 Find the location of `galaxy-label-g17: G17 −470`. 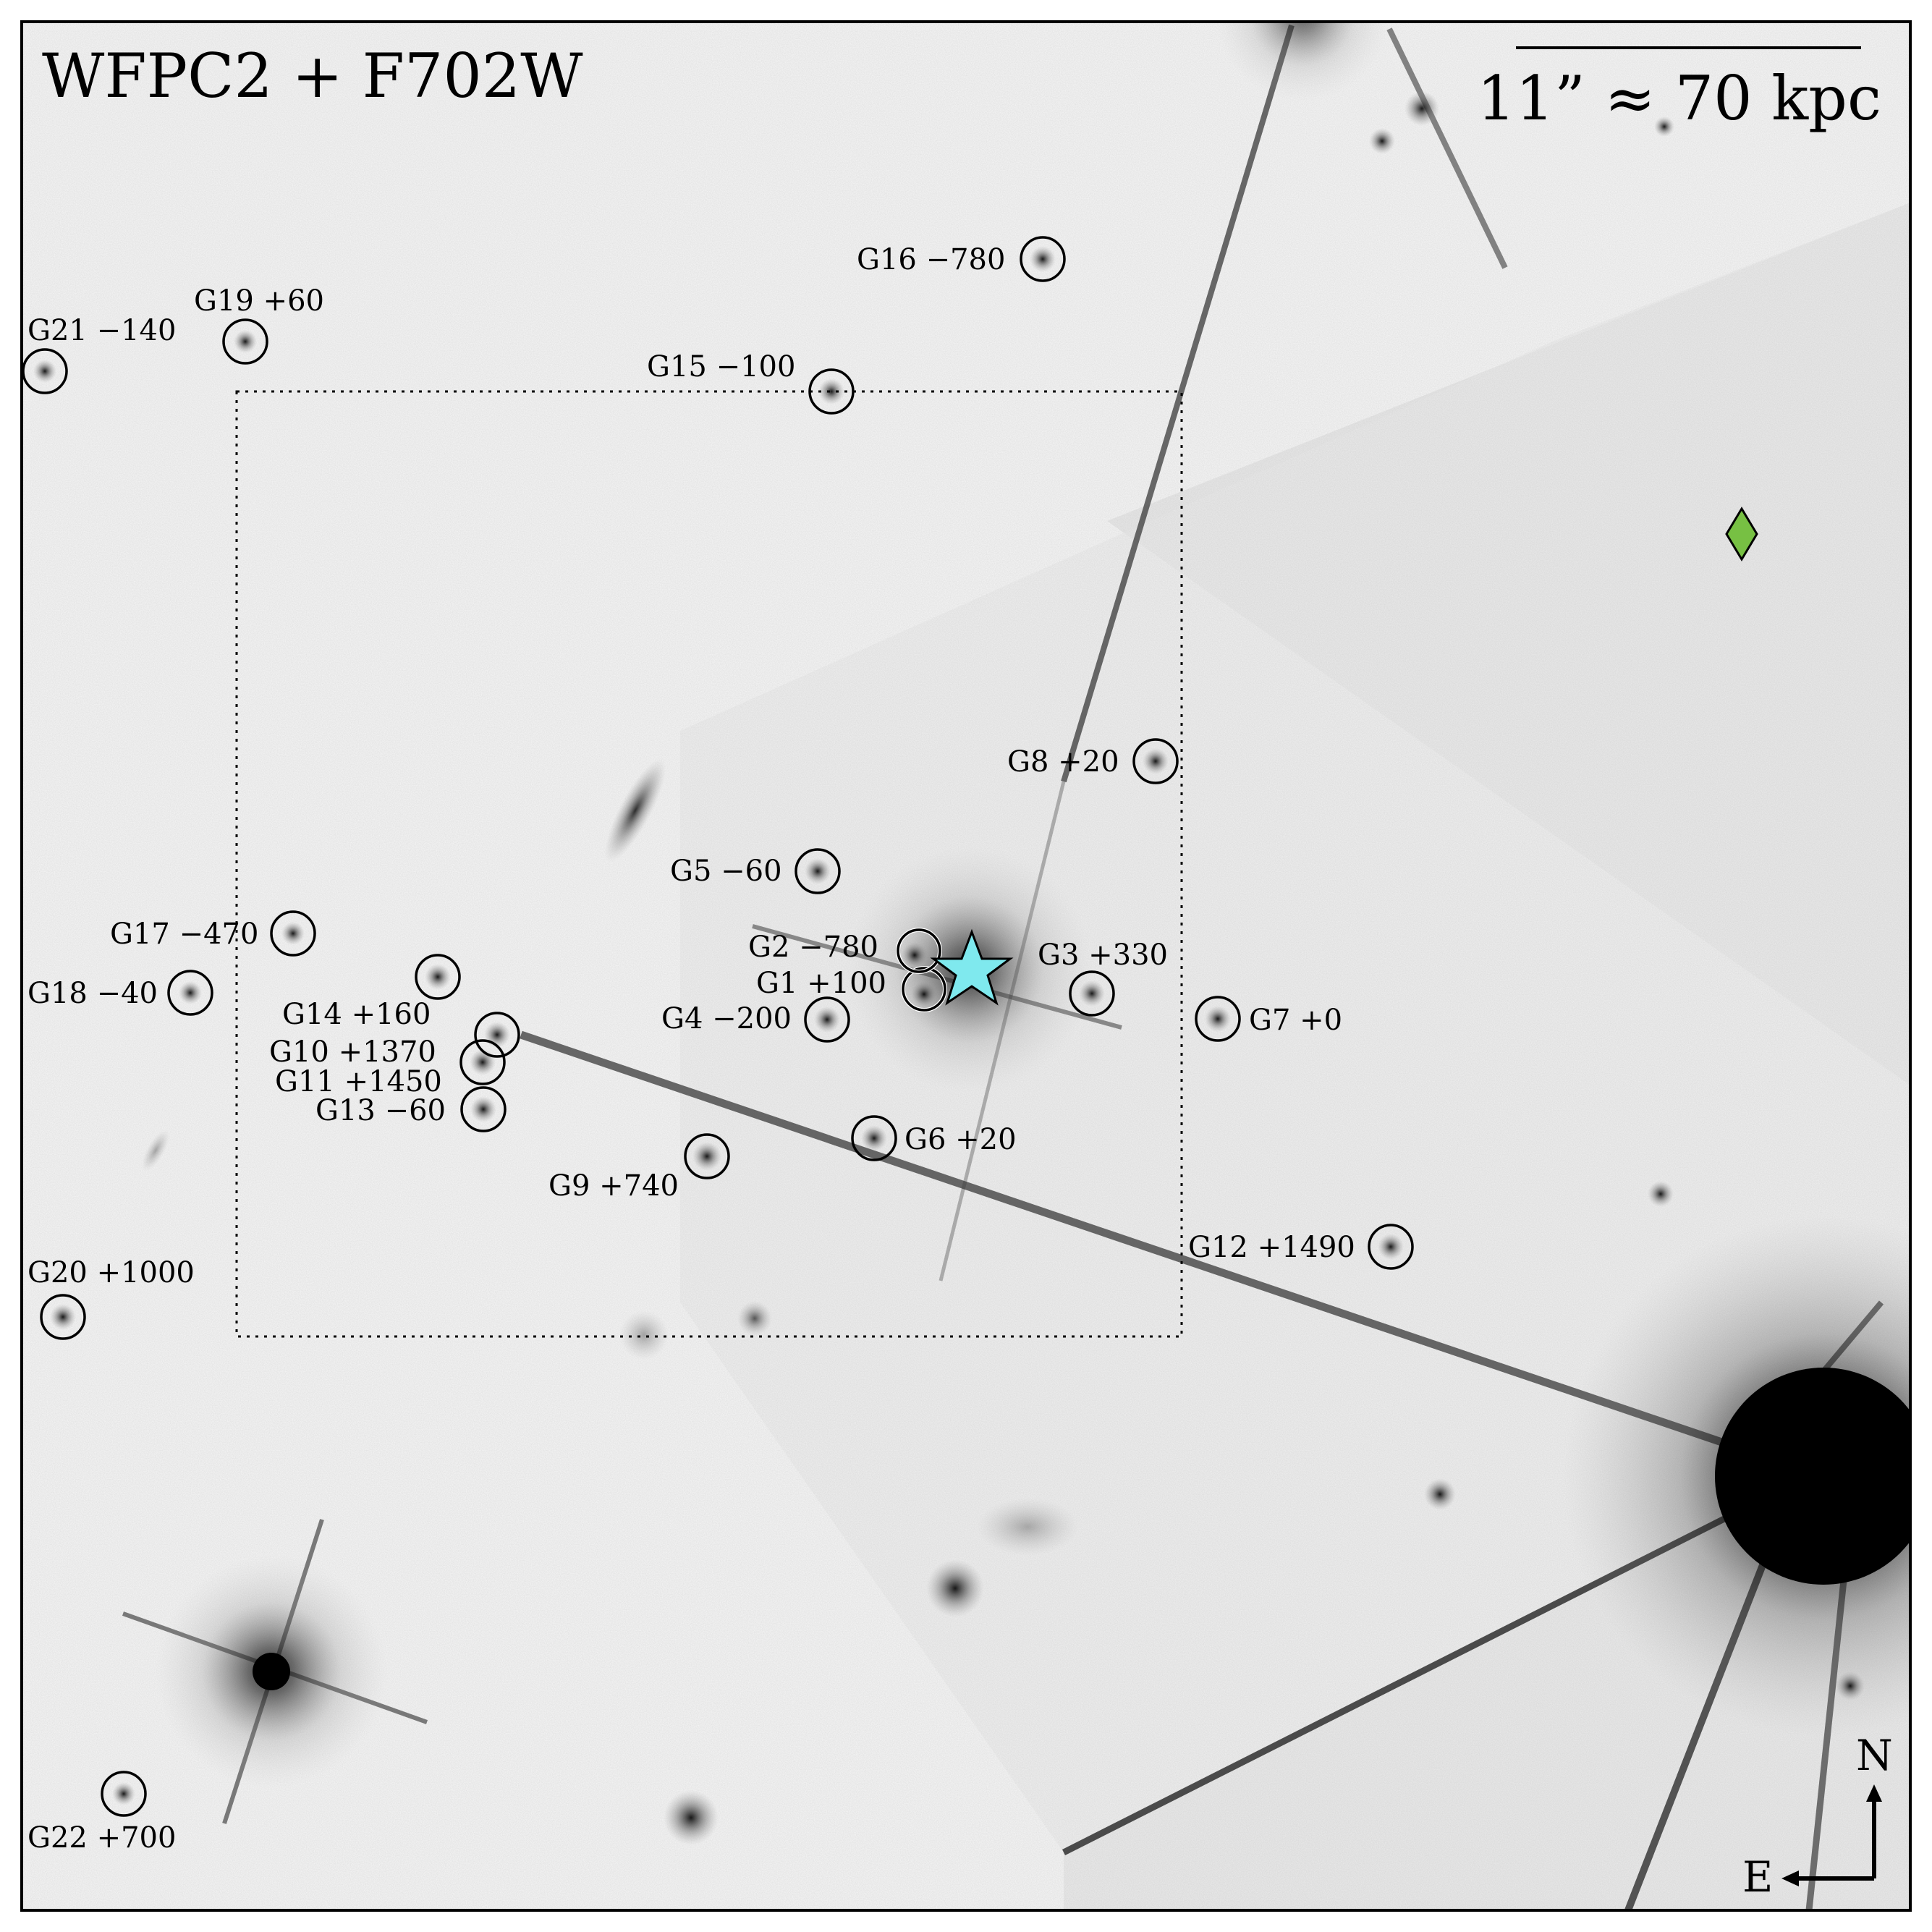

galaxy-label-g17: G17 −470 is located at coordinates (184, 934).